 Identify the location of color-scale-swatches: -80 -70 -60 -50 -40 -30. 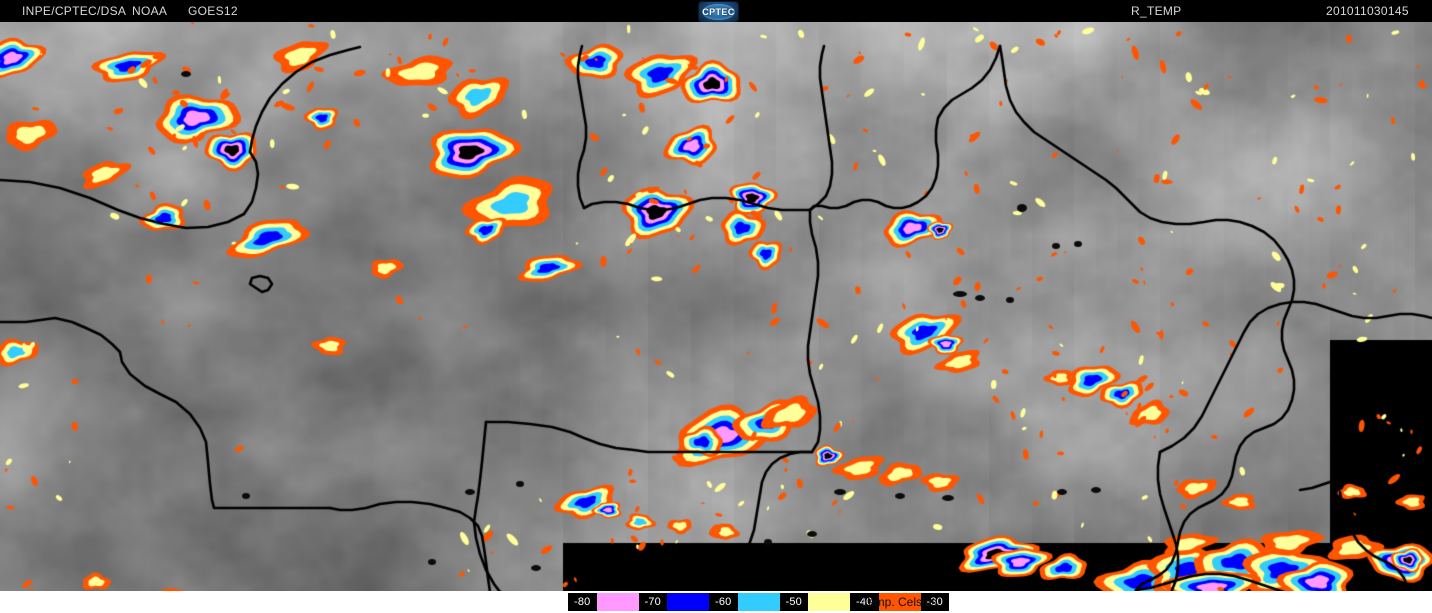
(758, 602).